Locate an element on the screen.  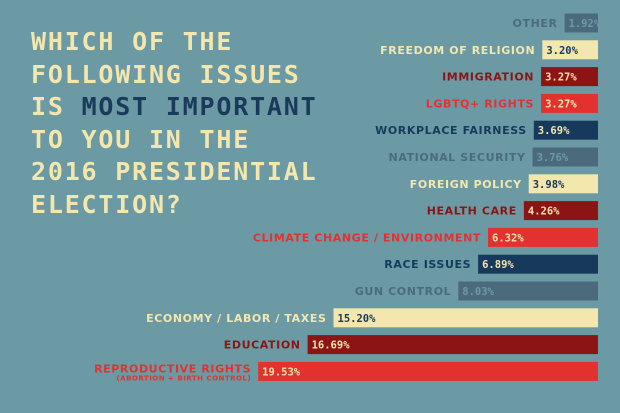
bar-gun-control is located at coordinates (528, 291).